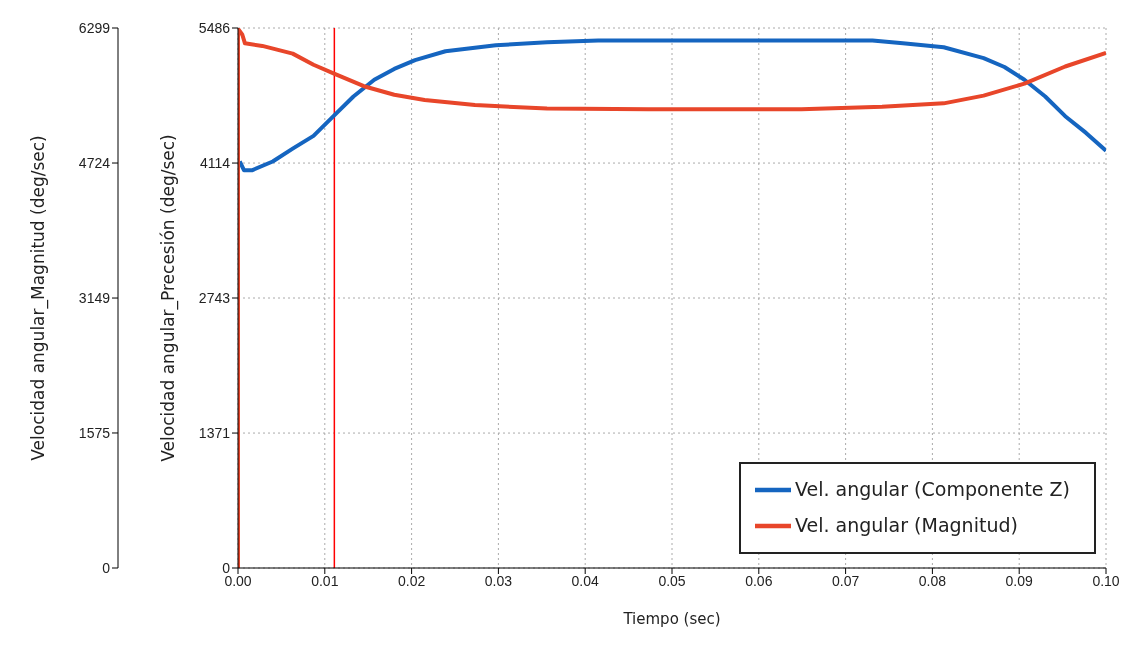  What do you see at coordinates (932, 580) in the screenshot?
I see `x-tick-label: 0.08` at bounding box center [932, 580].